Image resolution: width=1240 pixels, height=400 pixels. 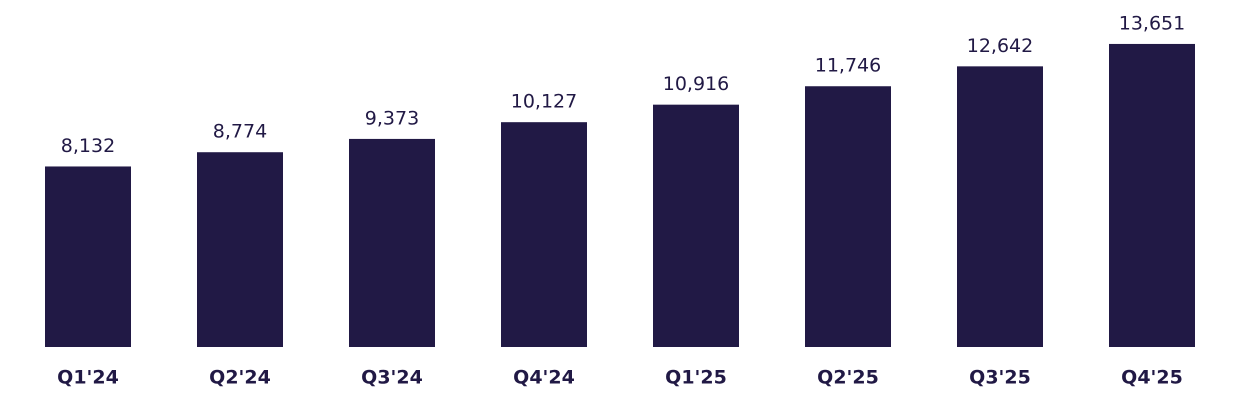 What do you see at coordinates (392, 378) in the screenshot?
I see `x-tick-label: Q3'24` at bounding box center [392, 378].